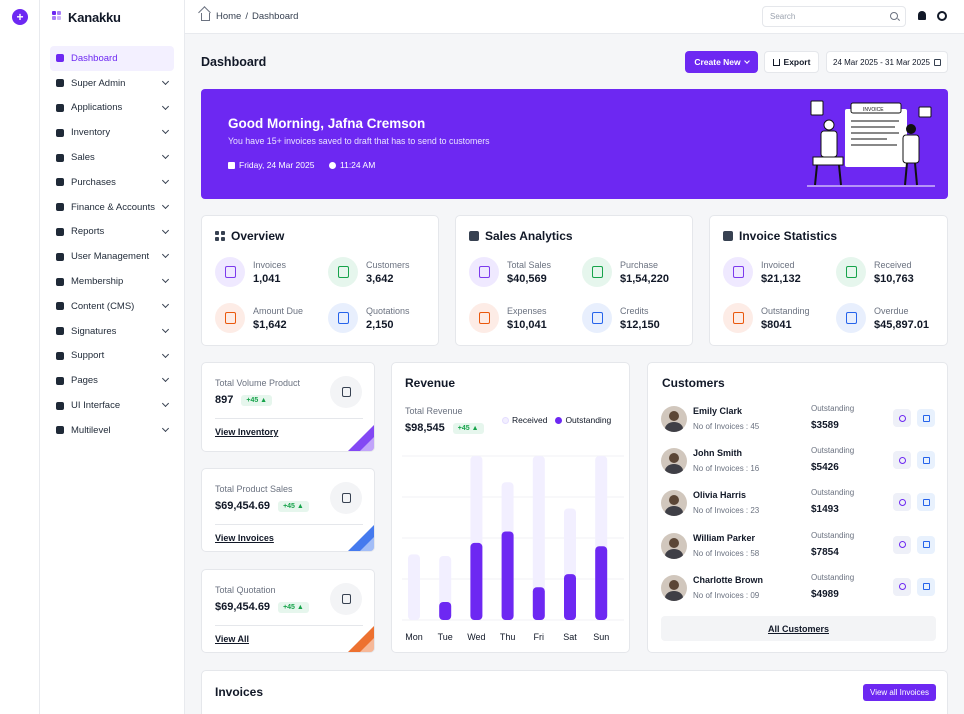 Image resolution: width=964 pixels, height=714 pixels. I want to click on brand-logo: Kanakku, so click(86, 17).